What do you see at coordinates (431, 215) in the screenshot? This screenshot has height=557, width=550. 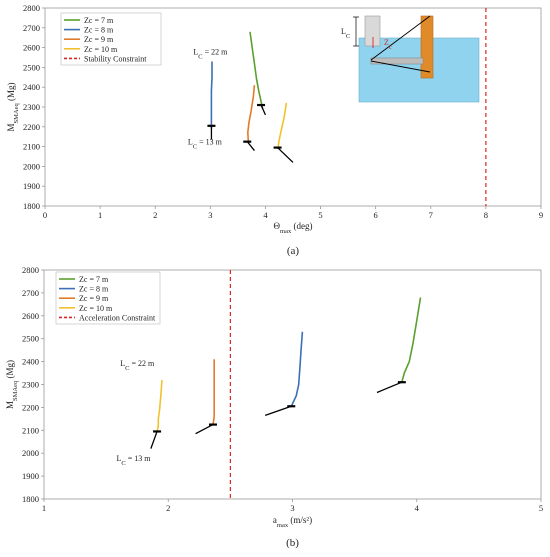 I see `x-tick-label: 7` at bounding box center [431, 215].